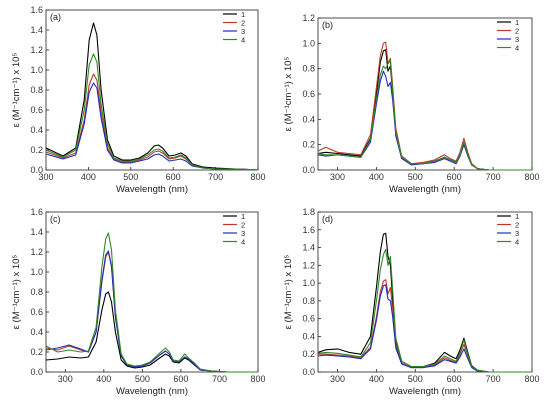 Image resolution: width=550 pixels, height=412 pixels. I want to click on panel-label: (c), so click(55, 219).